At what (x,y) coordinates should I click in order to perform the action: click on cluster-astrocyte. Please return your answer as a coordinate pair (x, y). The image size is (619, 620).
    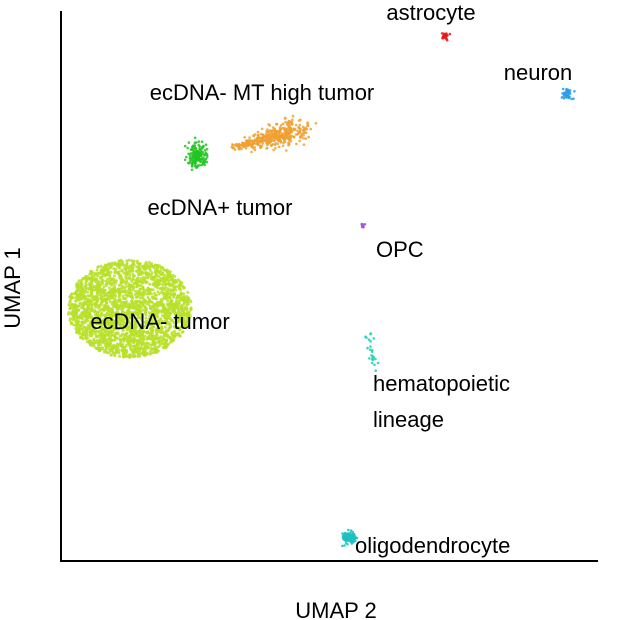
    Looking at the image, I should click on (446, 37).